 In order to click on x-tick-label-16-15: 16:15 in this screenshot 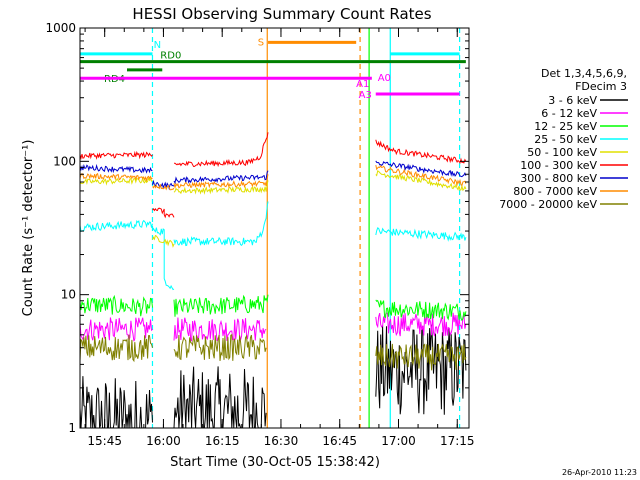, I will do `click(222, 441)`.